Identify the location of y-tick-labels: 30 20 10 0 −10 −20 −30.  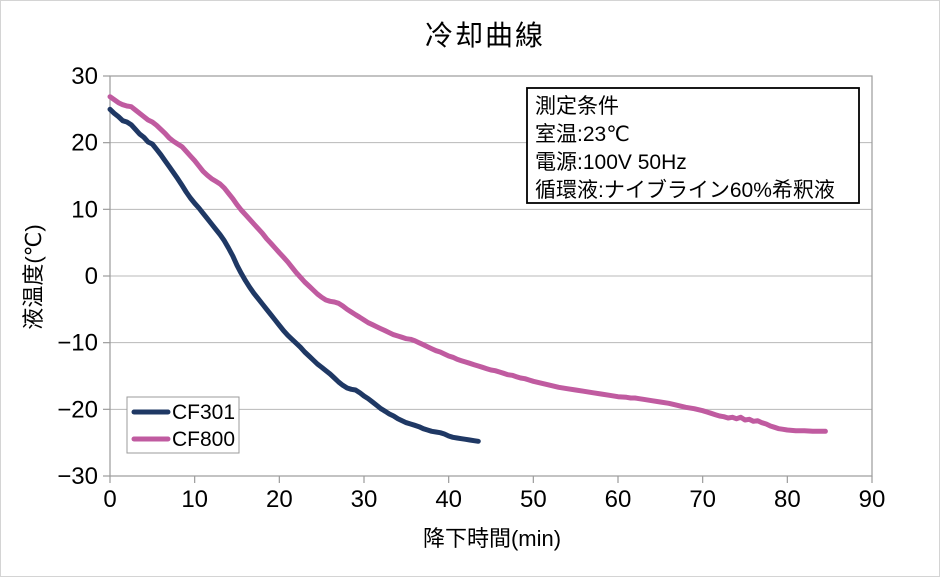
(77, 276).